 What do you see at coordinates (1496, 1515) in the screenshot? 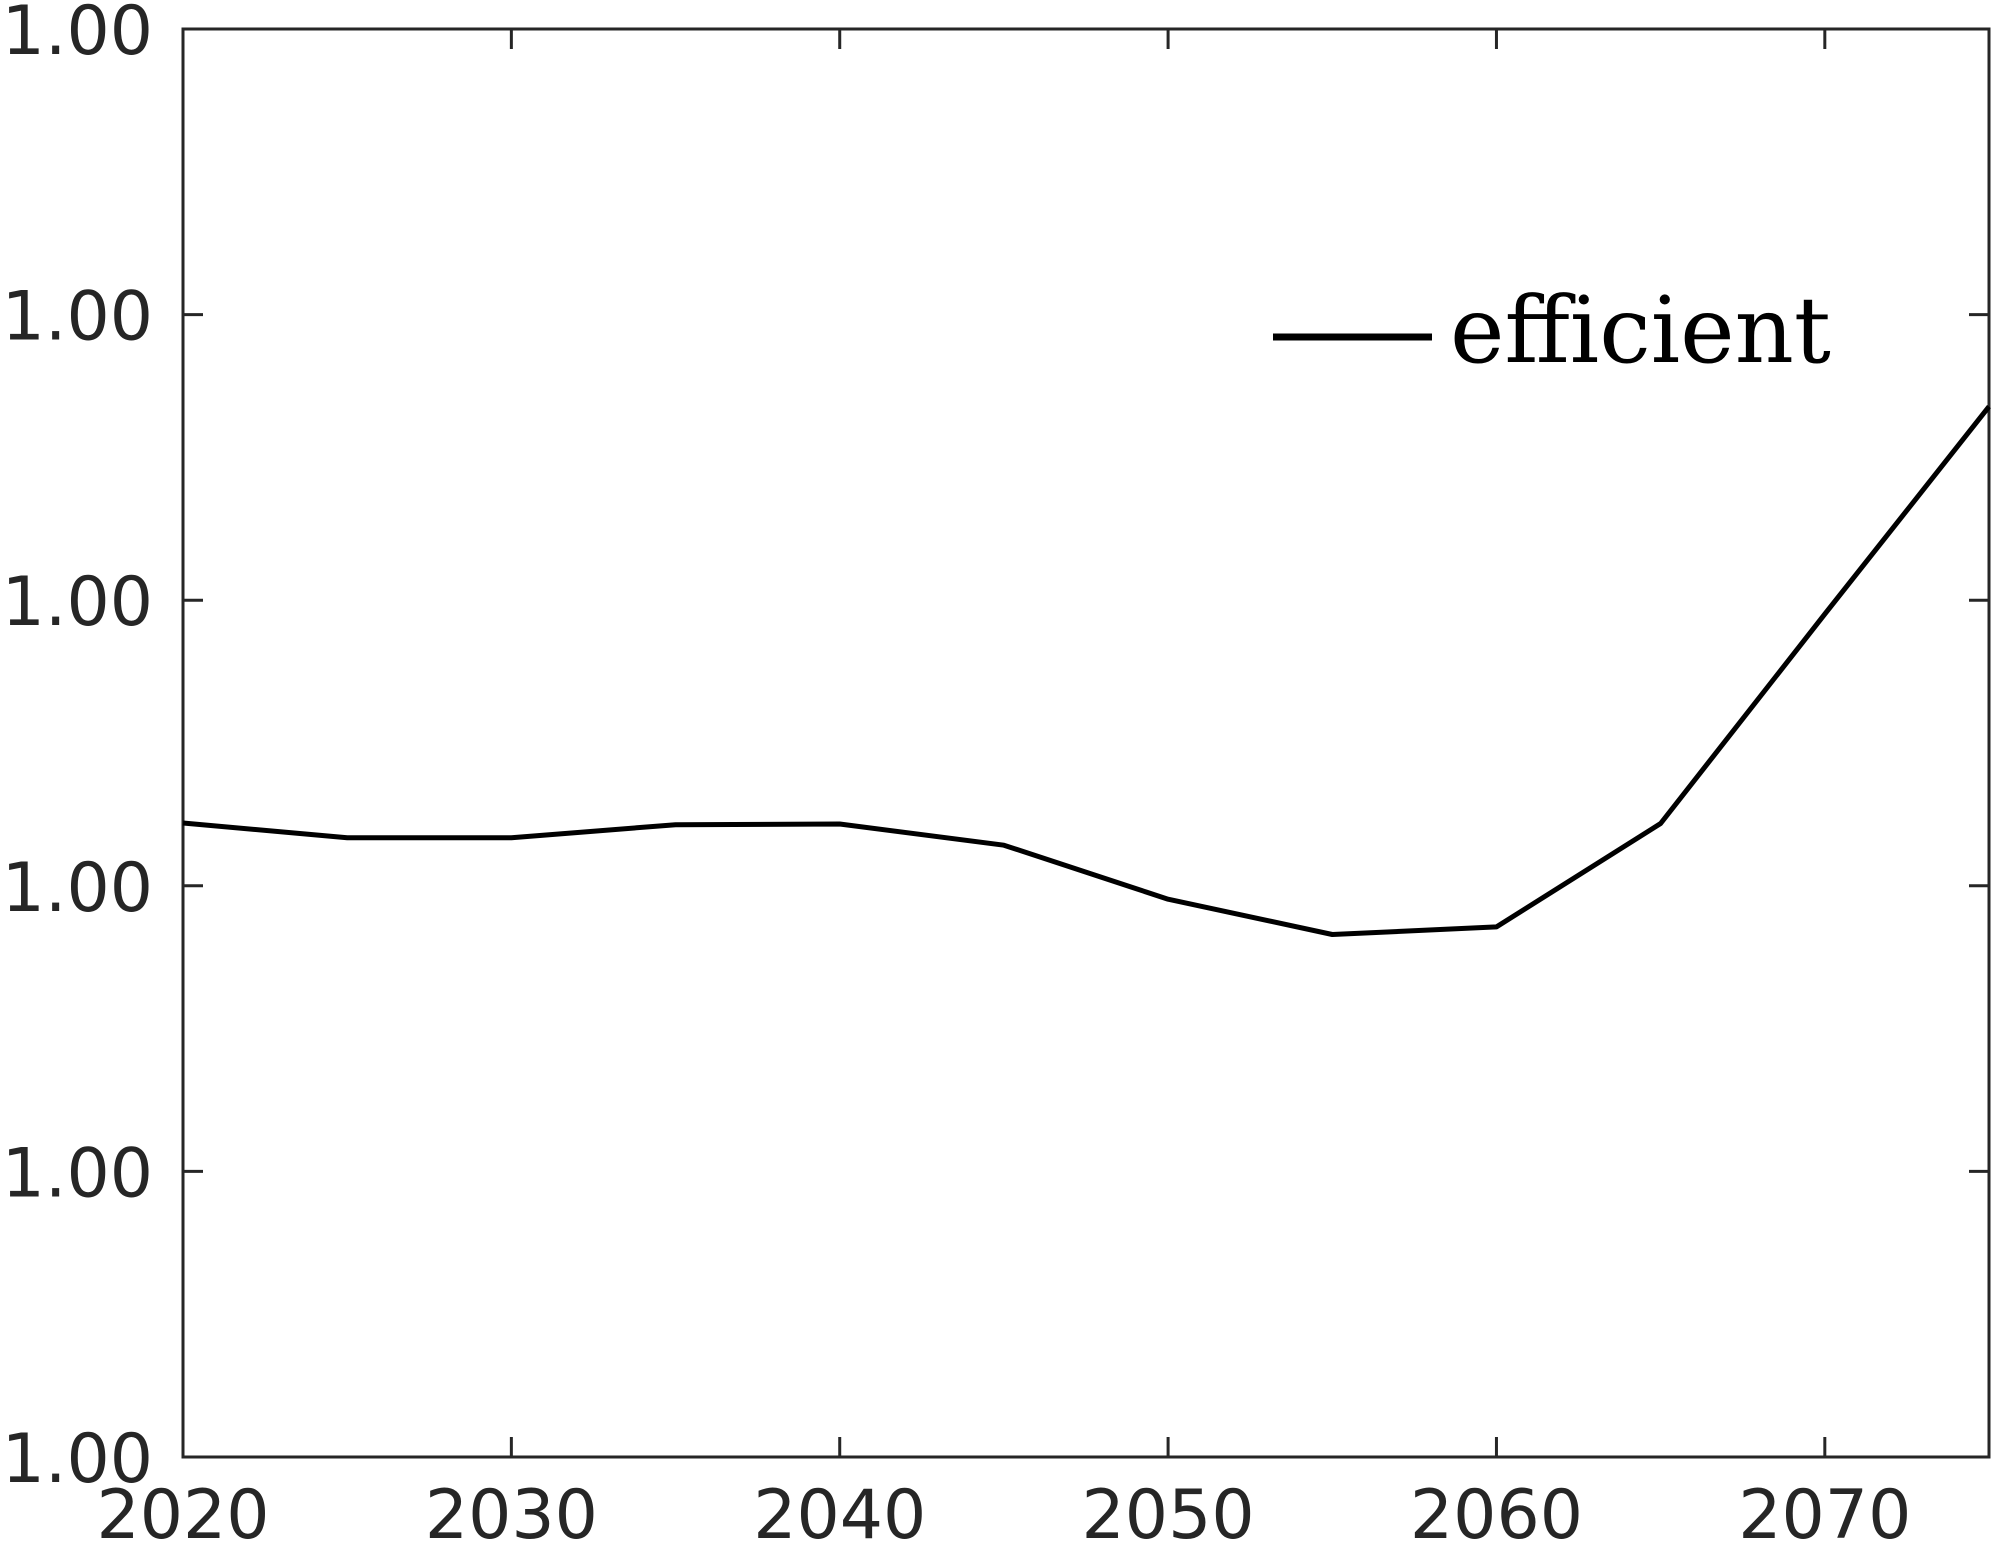
I see `x-tick-label: 2060` at bounding box center [1496, 1515].